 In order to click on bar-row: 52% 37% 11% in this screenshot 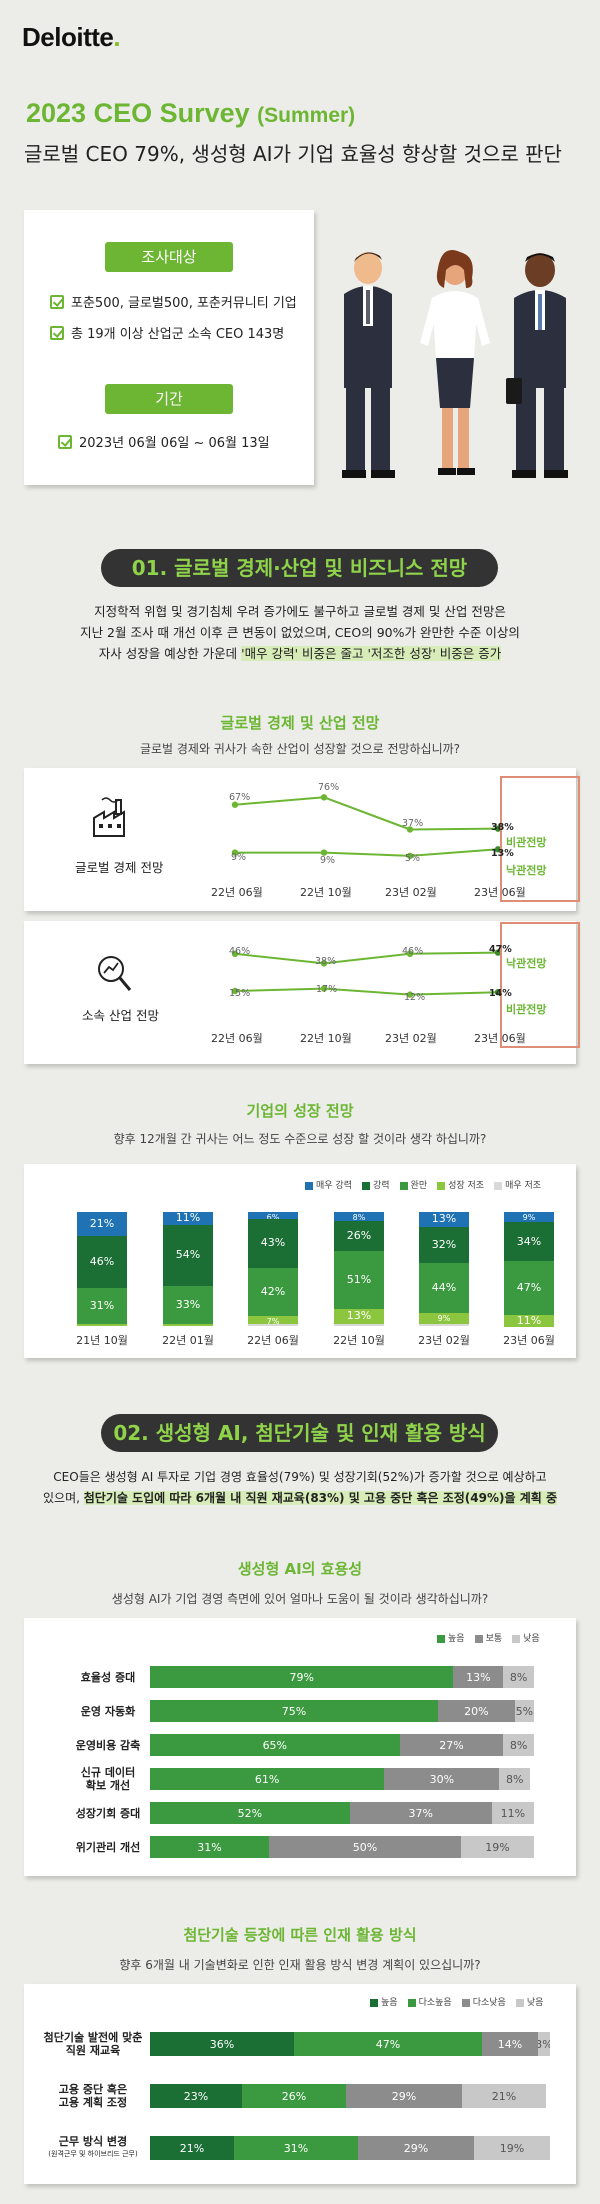, I will do `click(342, 1813)`.